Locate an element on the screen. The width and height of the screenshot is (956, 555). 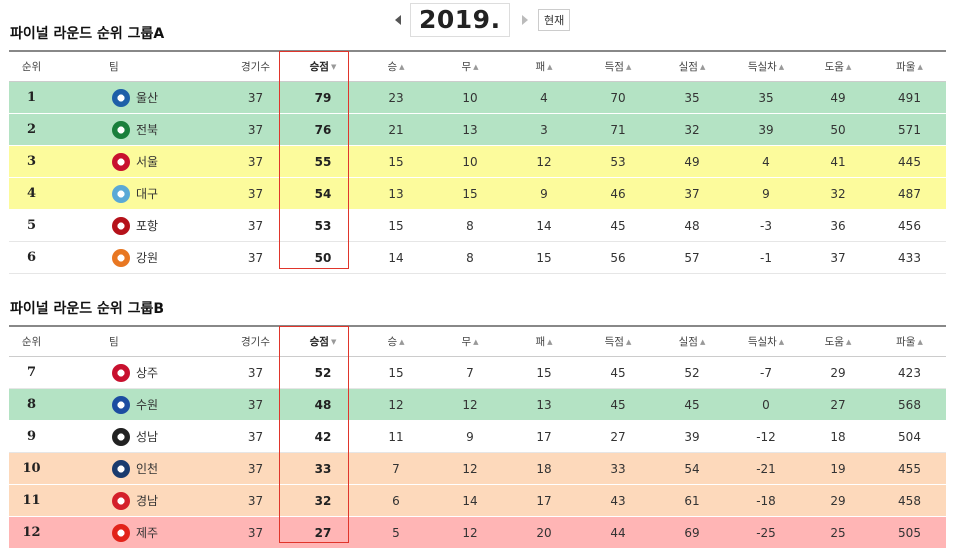
team-link: 경남 is located at coordinates (139, 500).